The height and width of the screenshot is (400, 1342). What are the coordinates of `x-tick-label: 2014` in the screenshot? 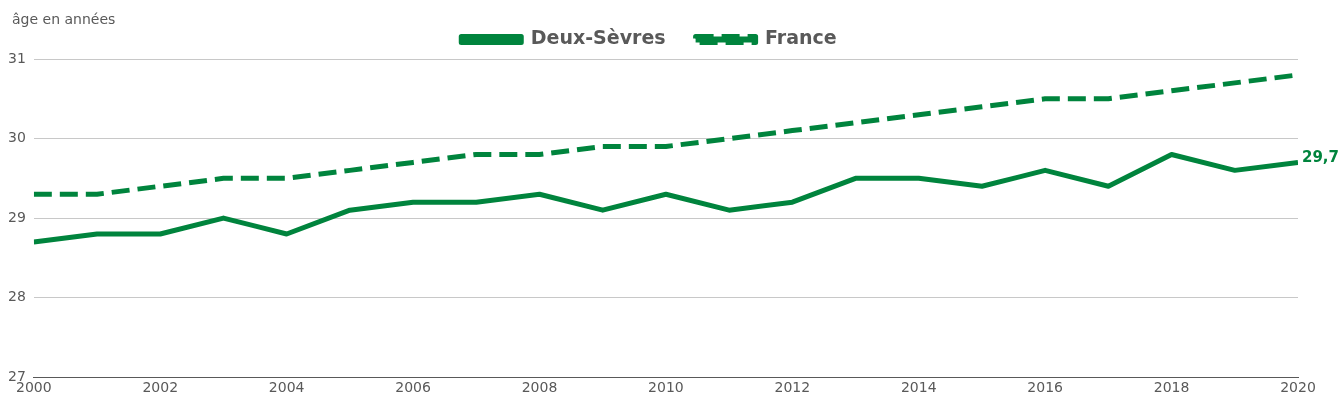 It's located at (918, 387).